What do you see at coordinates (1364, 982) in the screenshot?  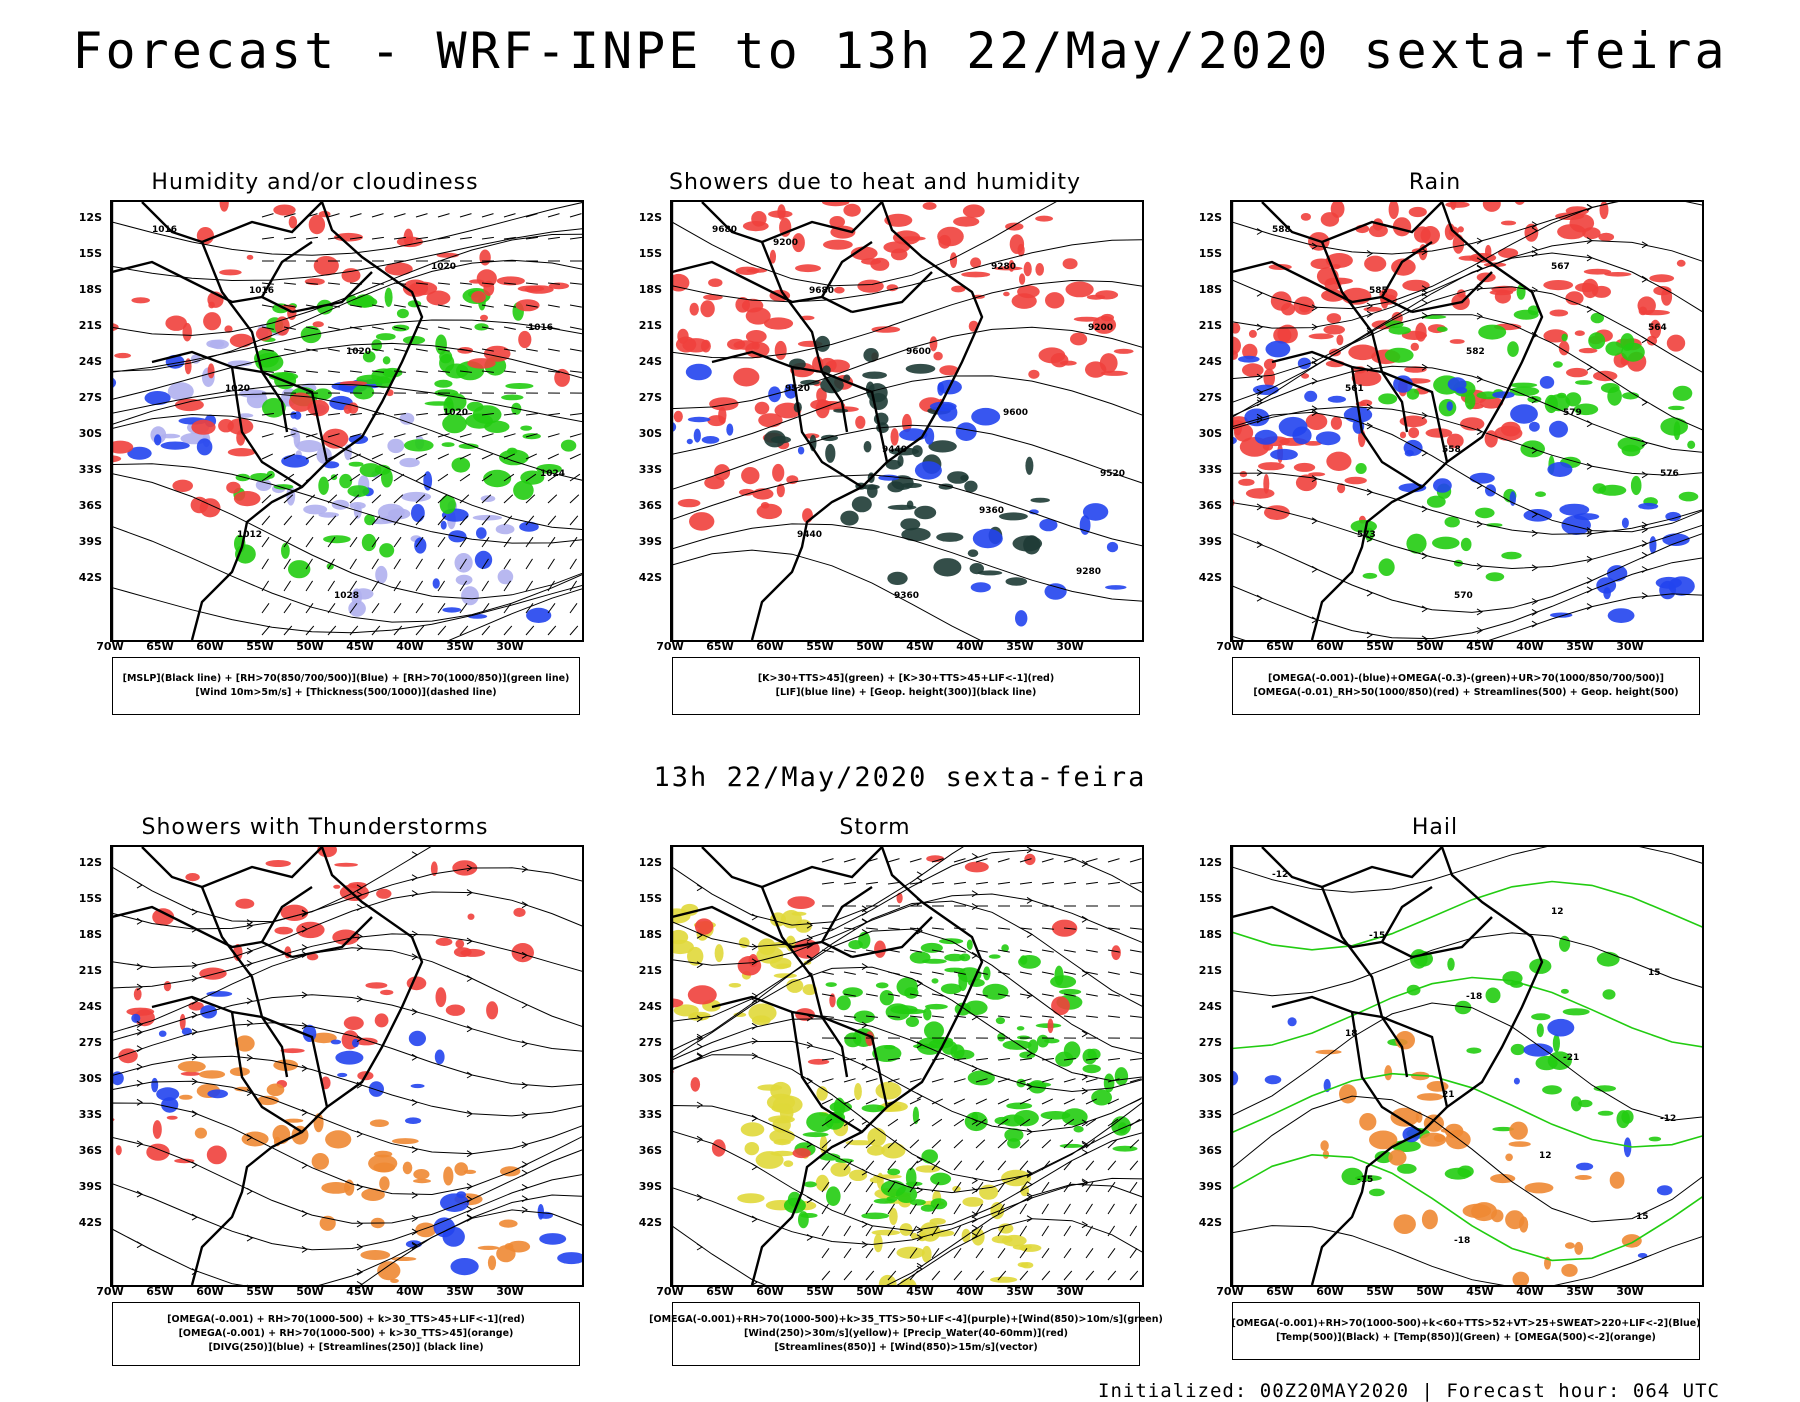 I see `country-border` at bounding box center [1364, 982].